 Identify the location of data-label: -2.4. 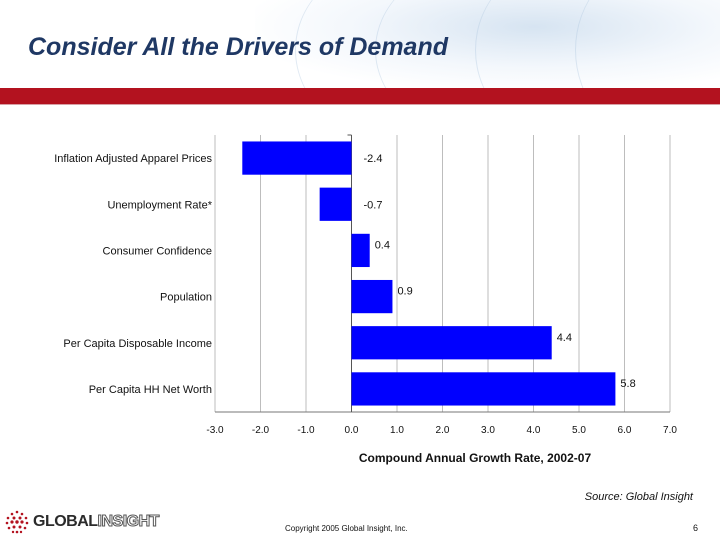
(373, 159).